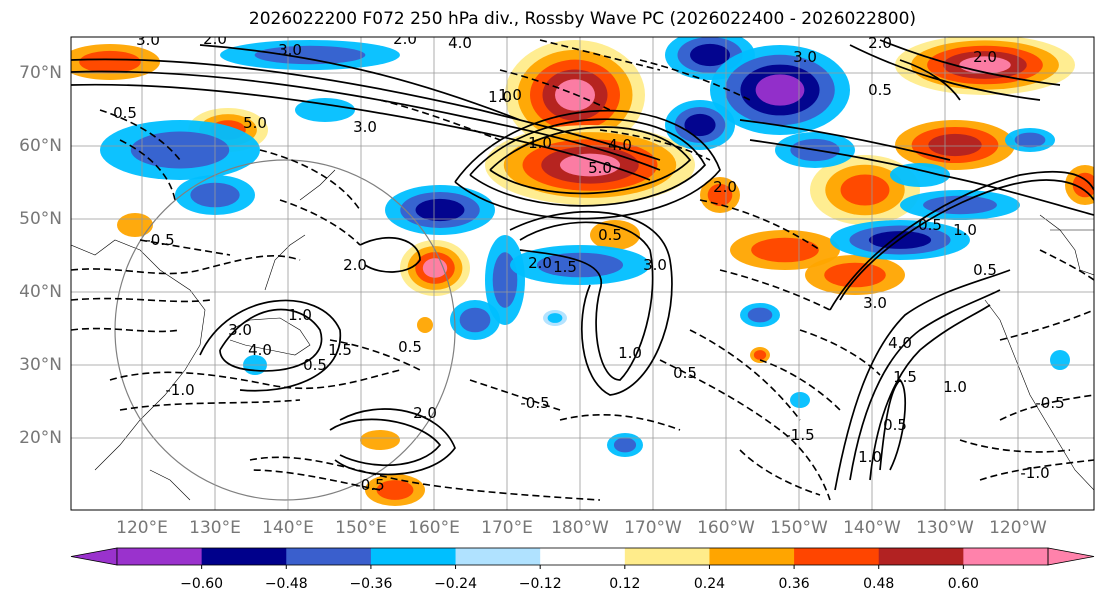  Describe the element at coordinates (507, 528) in the screenshot. I see `longitude-label: 170°E` at that location.